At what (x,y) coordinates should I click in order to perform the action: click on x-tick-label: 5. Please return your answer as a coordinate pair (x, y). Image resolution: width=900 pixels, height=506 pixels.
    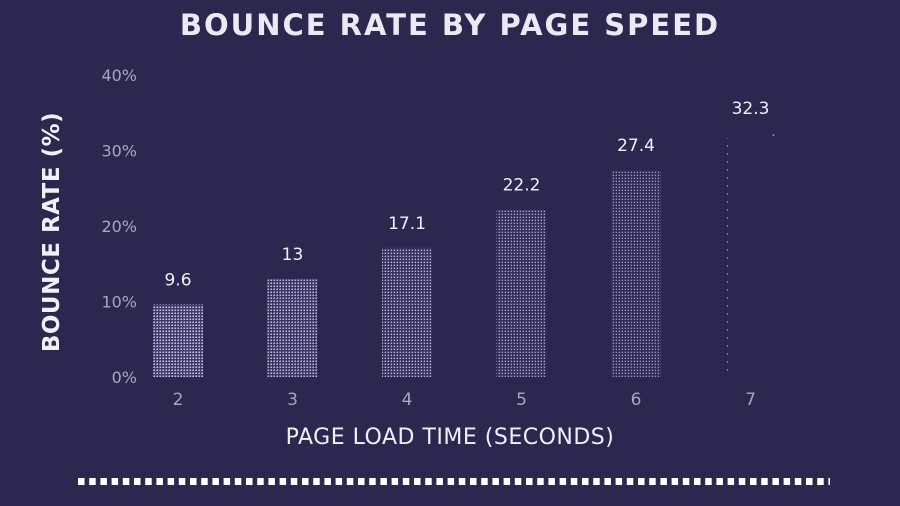
    Looking at the image, I should click on (521, 400).